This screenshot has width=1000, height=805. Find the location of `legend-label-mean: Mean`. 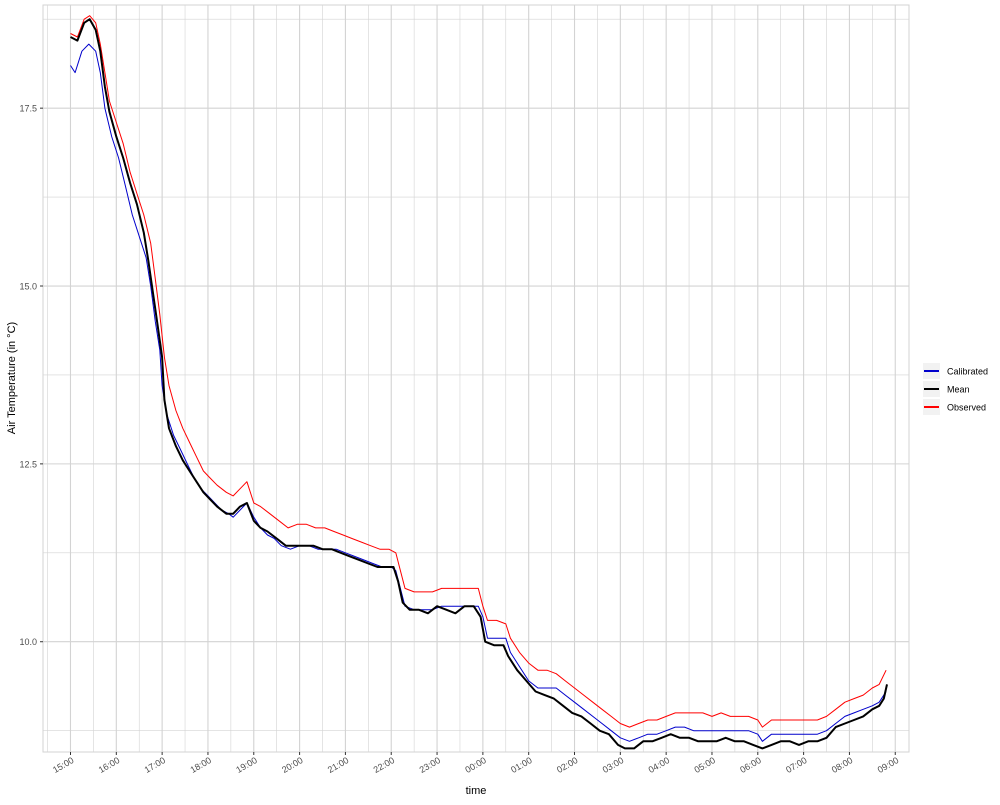

legend-label-mean: Mean is located at coordinates (958, 390).